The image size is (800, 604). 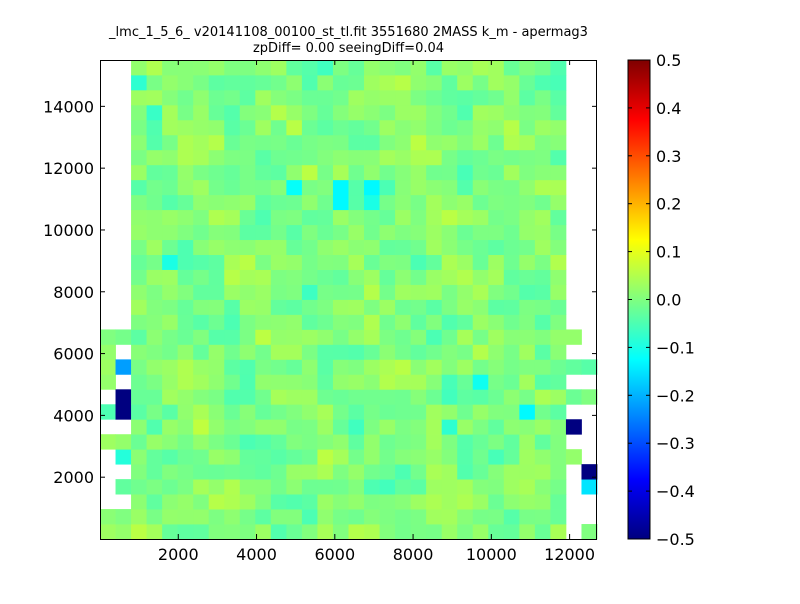 What do you see at coordinates (68, 168) in the screenshot?
I see `y-tick-label: 12000` at bounding box center [68, 168].